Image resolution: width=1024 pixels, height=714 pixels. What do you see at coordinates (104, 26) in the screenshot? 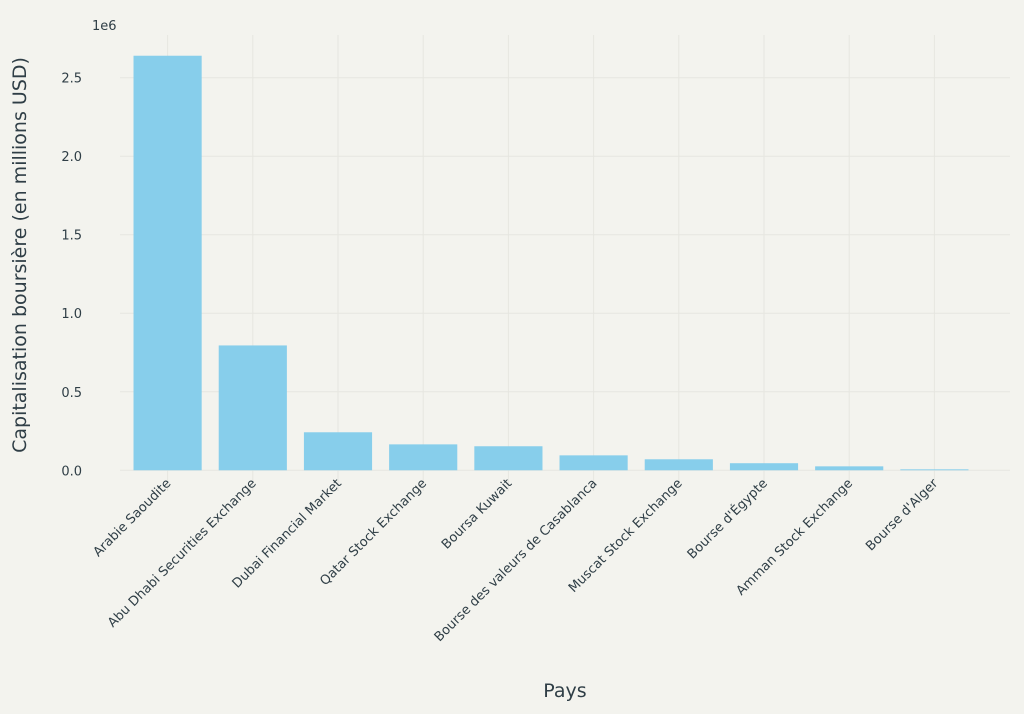
I see `axis-offset-label: 1e6` at bounding box center [104, 26].